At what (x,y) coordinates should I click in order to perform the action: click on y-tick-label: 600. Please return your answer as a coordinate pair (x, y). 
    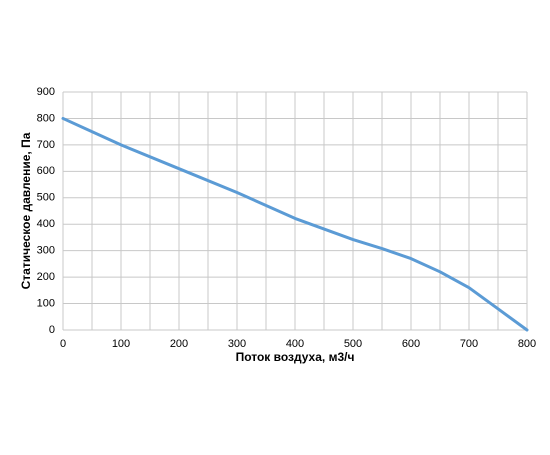
    Looking at the image, I should click on (46, 171).